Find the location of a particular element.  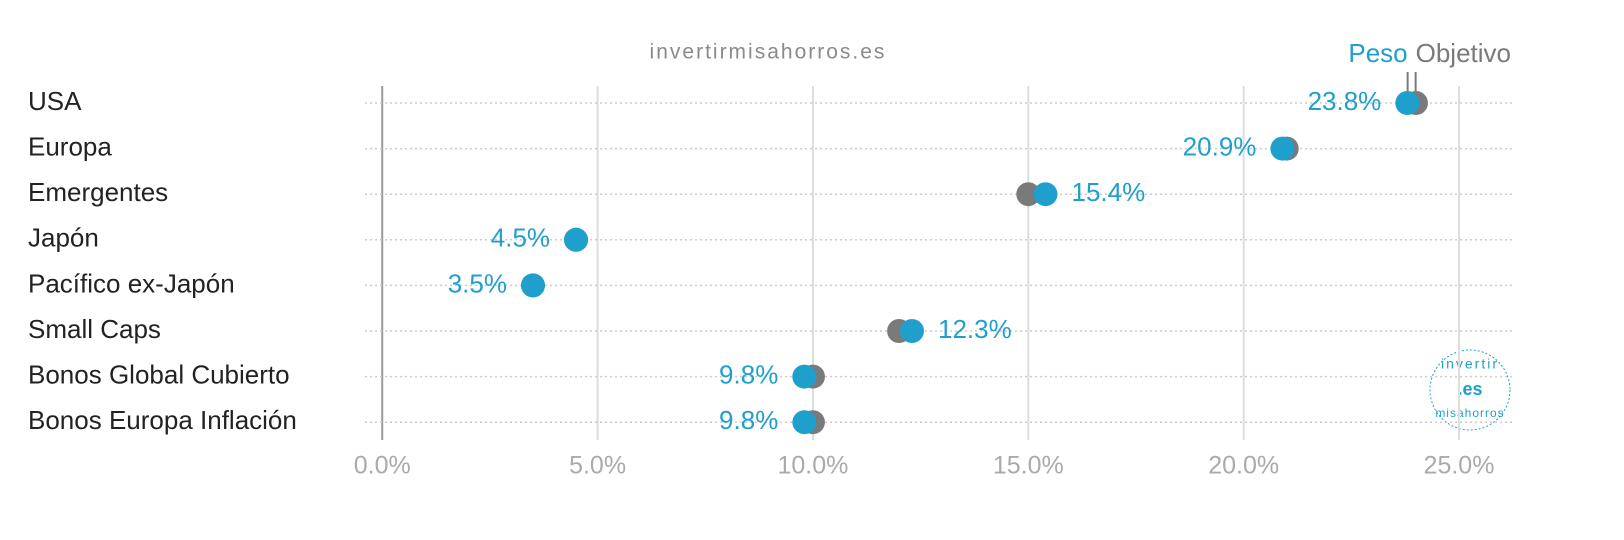

x-tick-label: 25.0% is located at coordinates (1459, 466).